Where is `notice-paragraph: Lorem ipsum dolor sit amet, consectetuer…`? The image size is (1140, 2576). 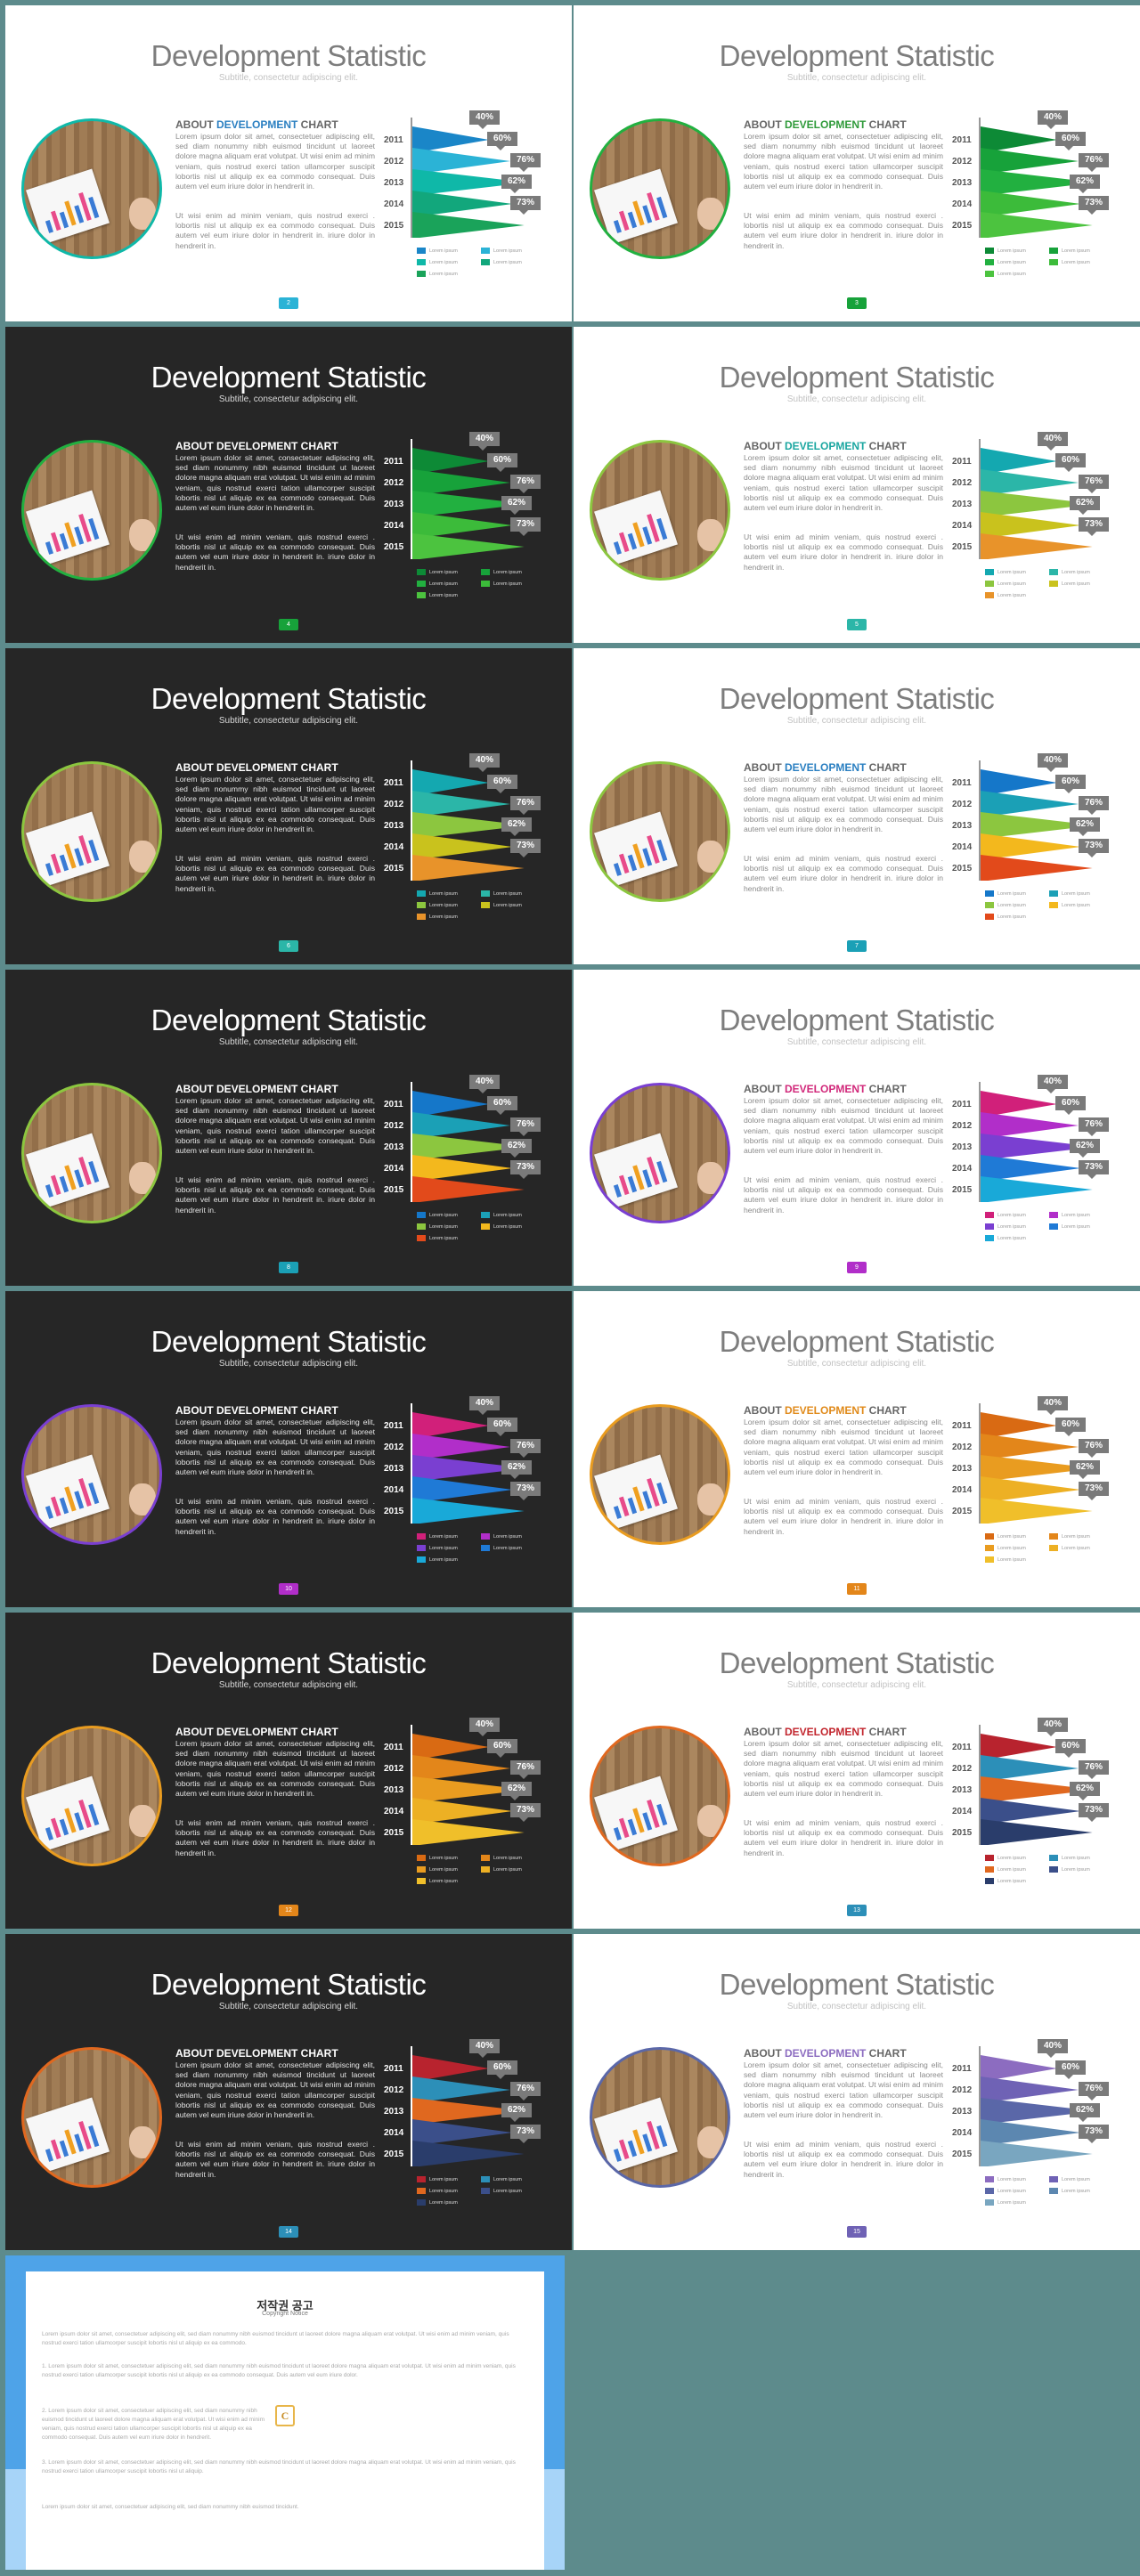 notice-paragraph: Lorem ipsum dolor sit amet, consectetuer… is located at coordinates (170, 2507).